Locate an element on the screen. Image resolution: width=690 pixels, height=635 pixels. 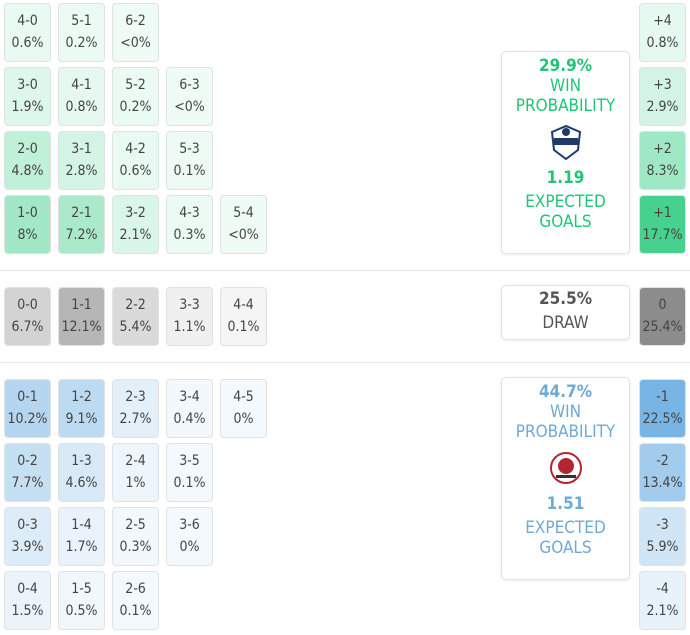
probability: 2.7% is located at coordinates (135, 419).